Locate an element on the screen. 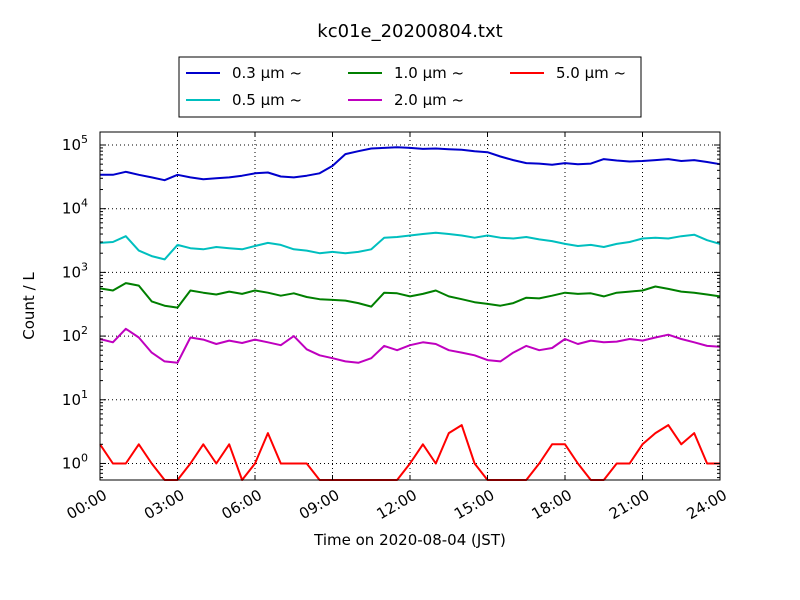 The width and height of the screenshot is (800, 600). y-tick-label: 10¹ is located at coordinates (75, 398).